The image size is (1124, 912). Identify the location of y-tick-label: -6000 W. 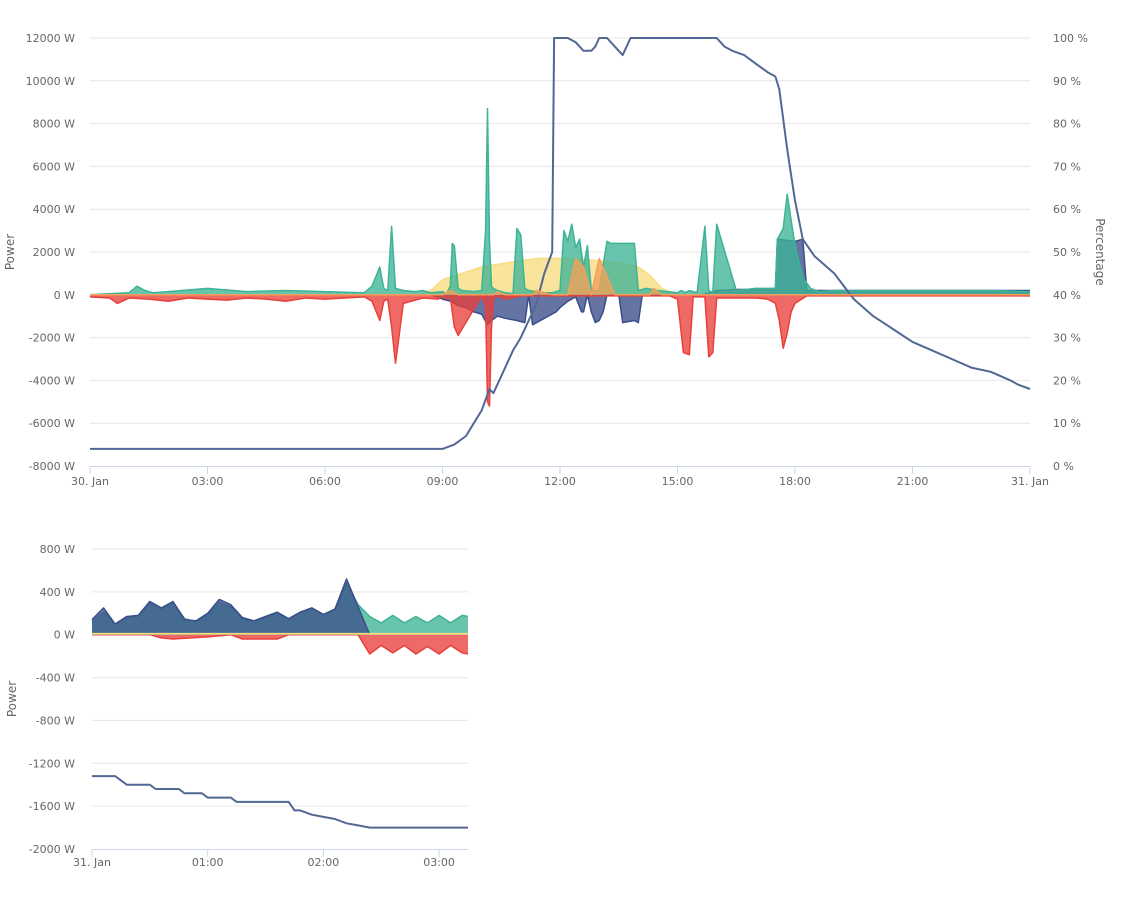
(52, 423).